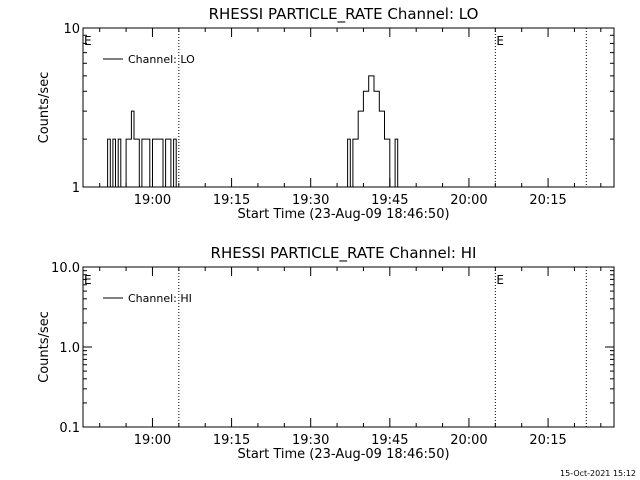  What do you see at coordinates (69, 348) in the screenshot?
I see `y-tick-label: 1.0` at bounding box center [69, 348].